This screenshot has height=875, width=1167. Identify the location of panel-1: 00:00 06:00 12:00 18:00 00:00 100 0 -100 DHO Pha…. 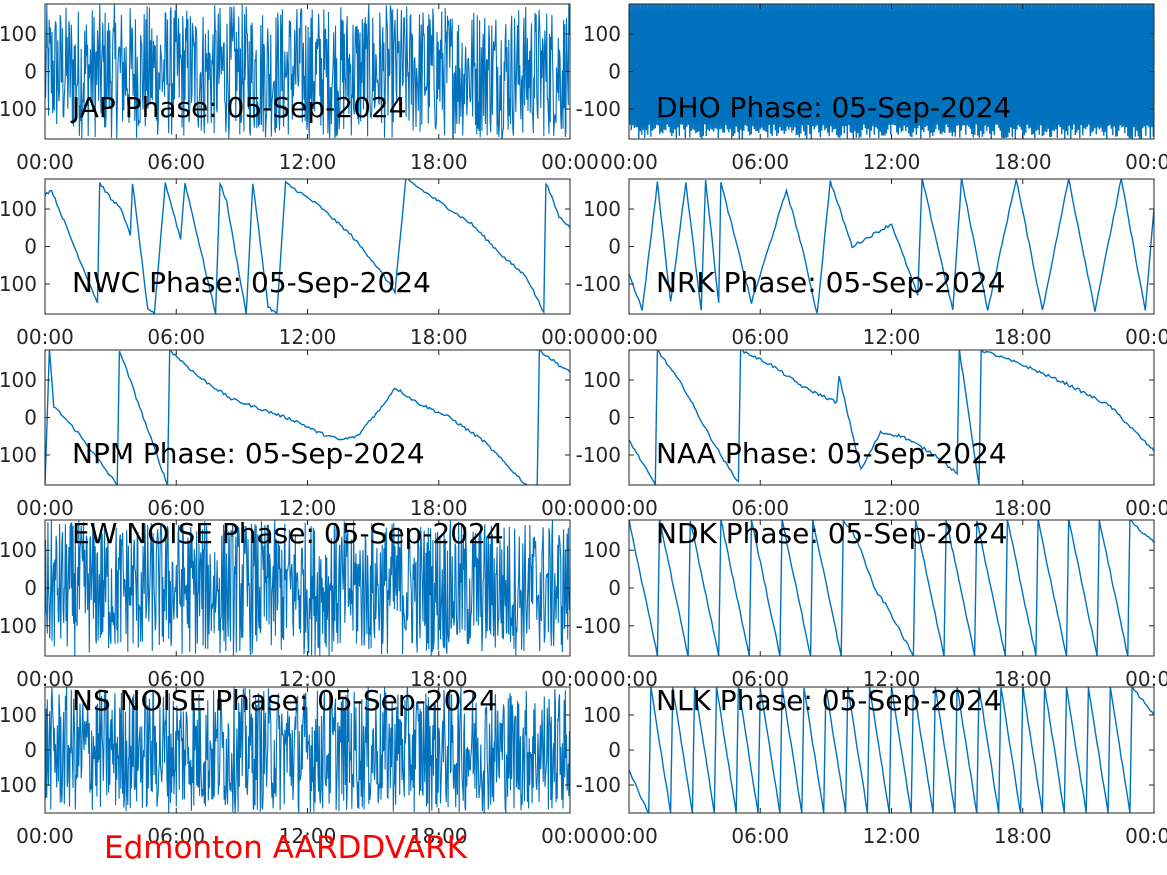
(871, 88).